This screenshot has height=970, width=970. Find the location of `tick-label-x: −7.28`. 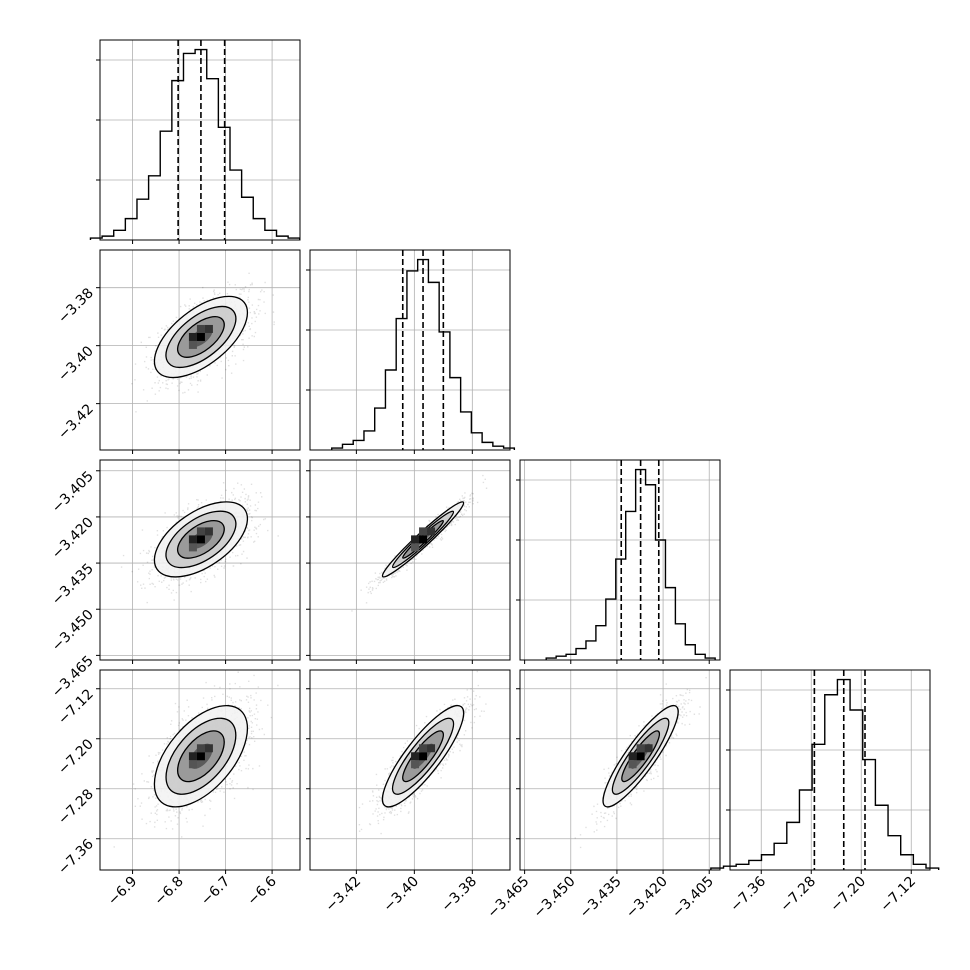

tick-label-x: −7.28 is located at coordinates (798, 895).